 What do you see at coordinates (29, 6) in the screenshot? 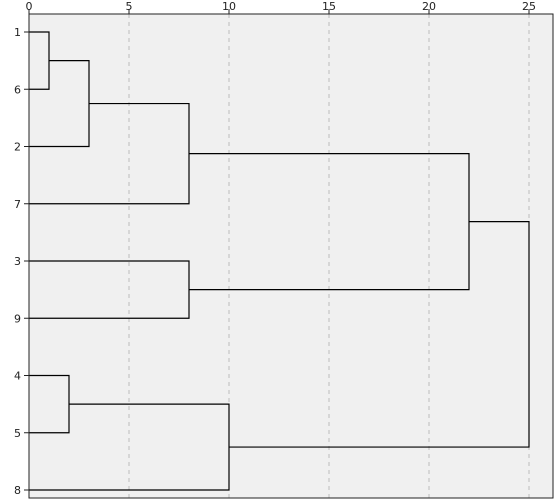
I see `x-tick-label-0: 0` at bounding box center [29, 6].